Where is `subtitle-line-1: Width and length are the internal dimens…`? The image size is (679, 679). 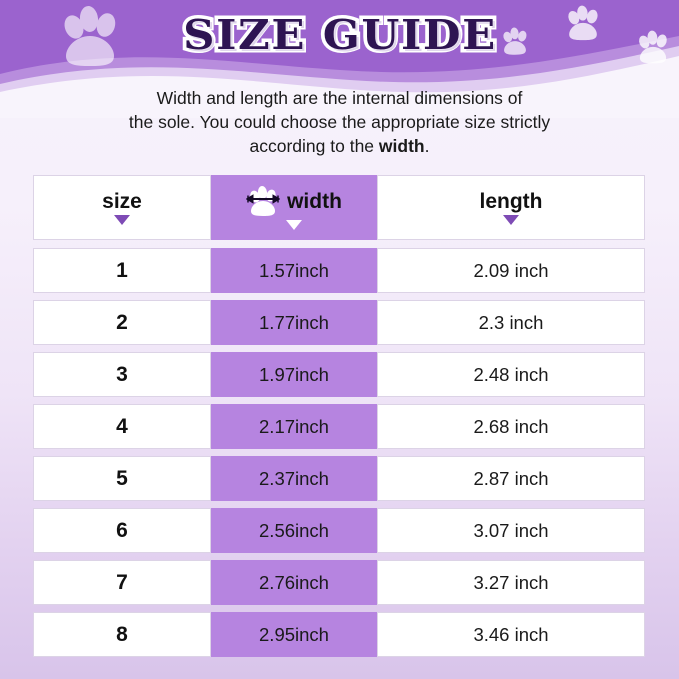 subtitle-line-1: Width and length are the internal dimens… is located at coordinates (339, 98).